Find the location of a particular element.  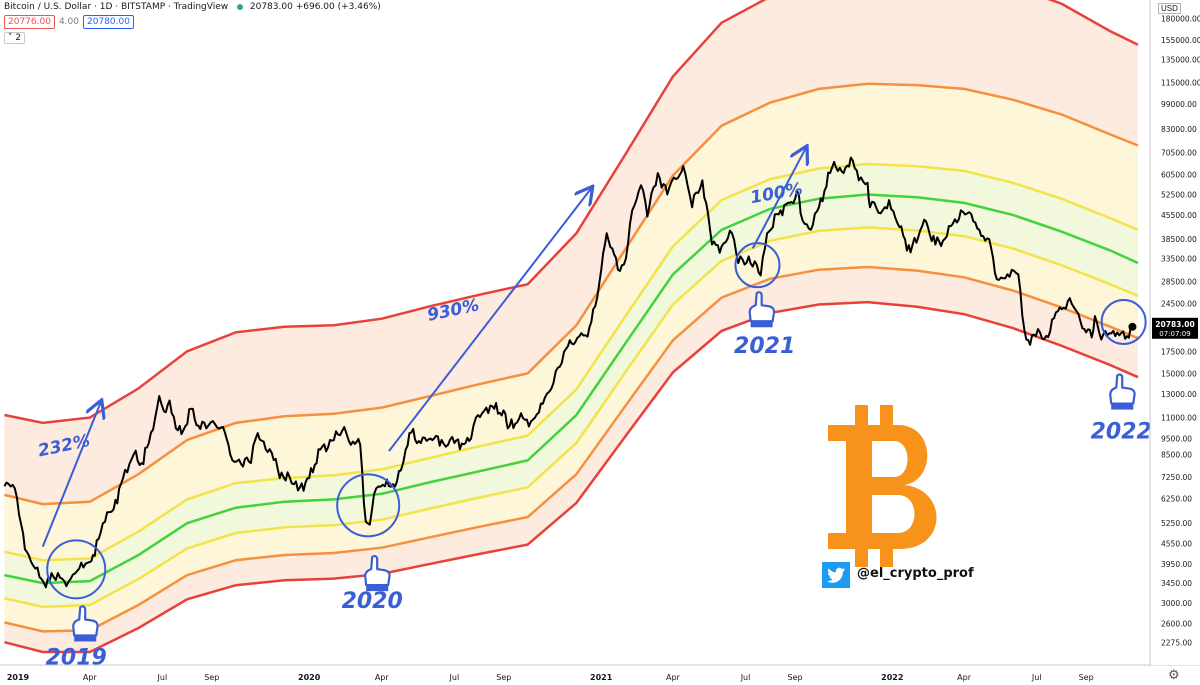

y-tick-label: 6250.00 is located at coordinates (1176, 498).